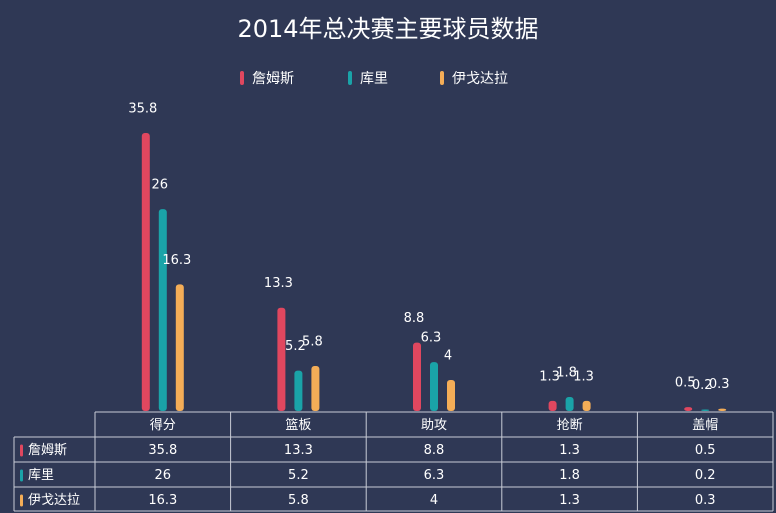  Describe the element at coordinates (705, 450) in the screenshot. I see `table-cell: 0.5` at that location.